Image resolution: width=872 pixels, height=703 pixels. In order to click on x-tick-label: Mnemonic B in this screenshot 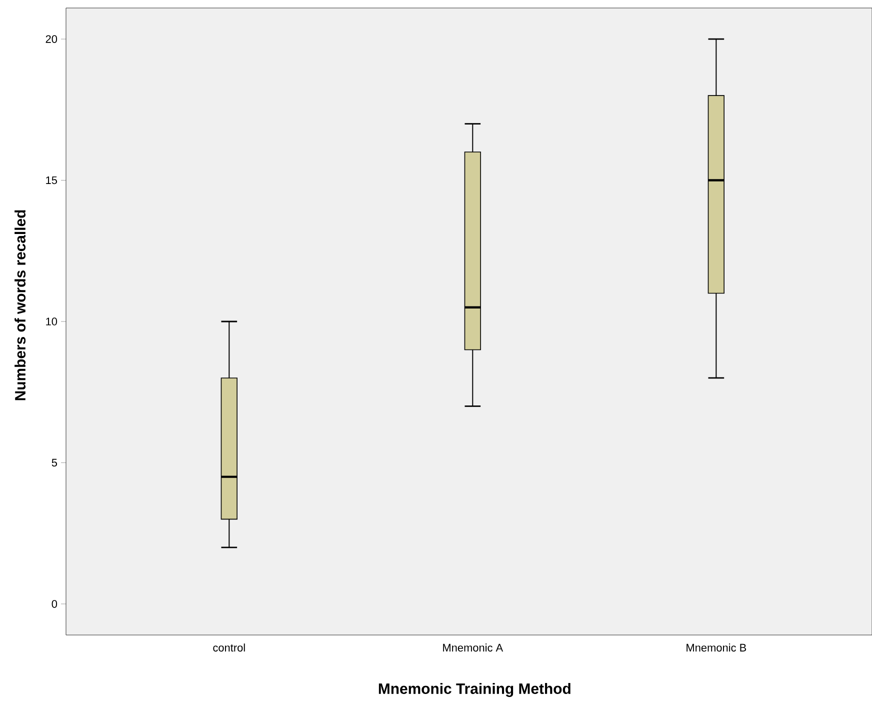, I will do `click(716, 648)`.